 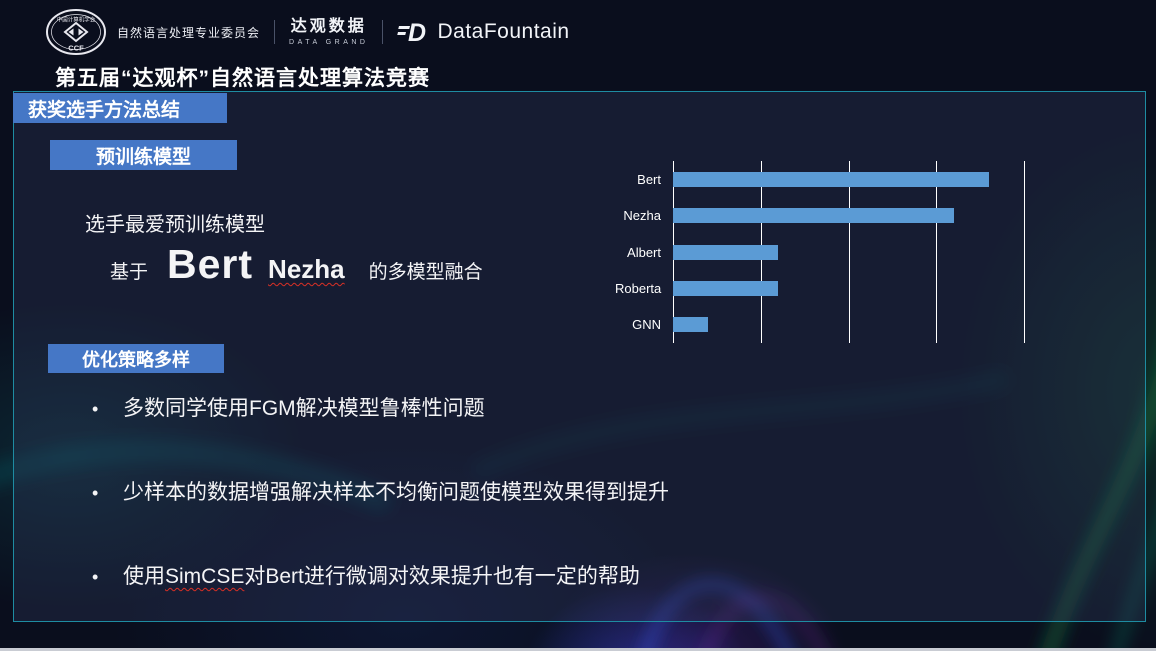 What do you see at coordinates (646, 325) in the screenshot?
I see `chart-category-label: GNN` at bounding box center [646, 325].